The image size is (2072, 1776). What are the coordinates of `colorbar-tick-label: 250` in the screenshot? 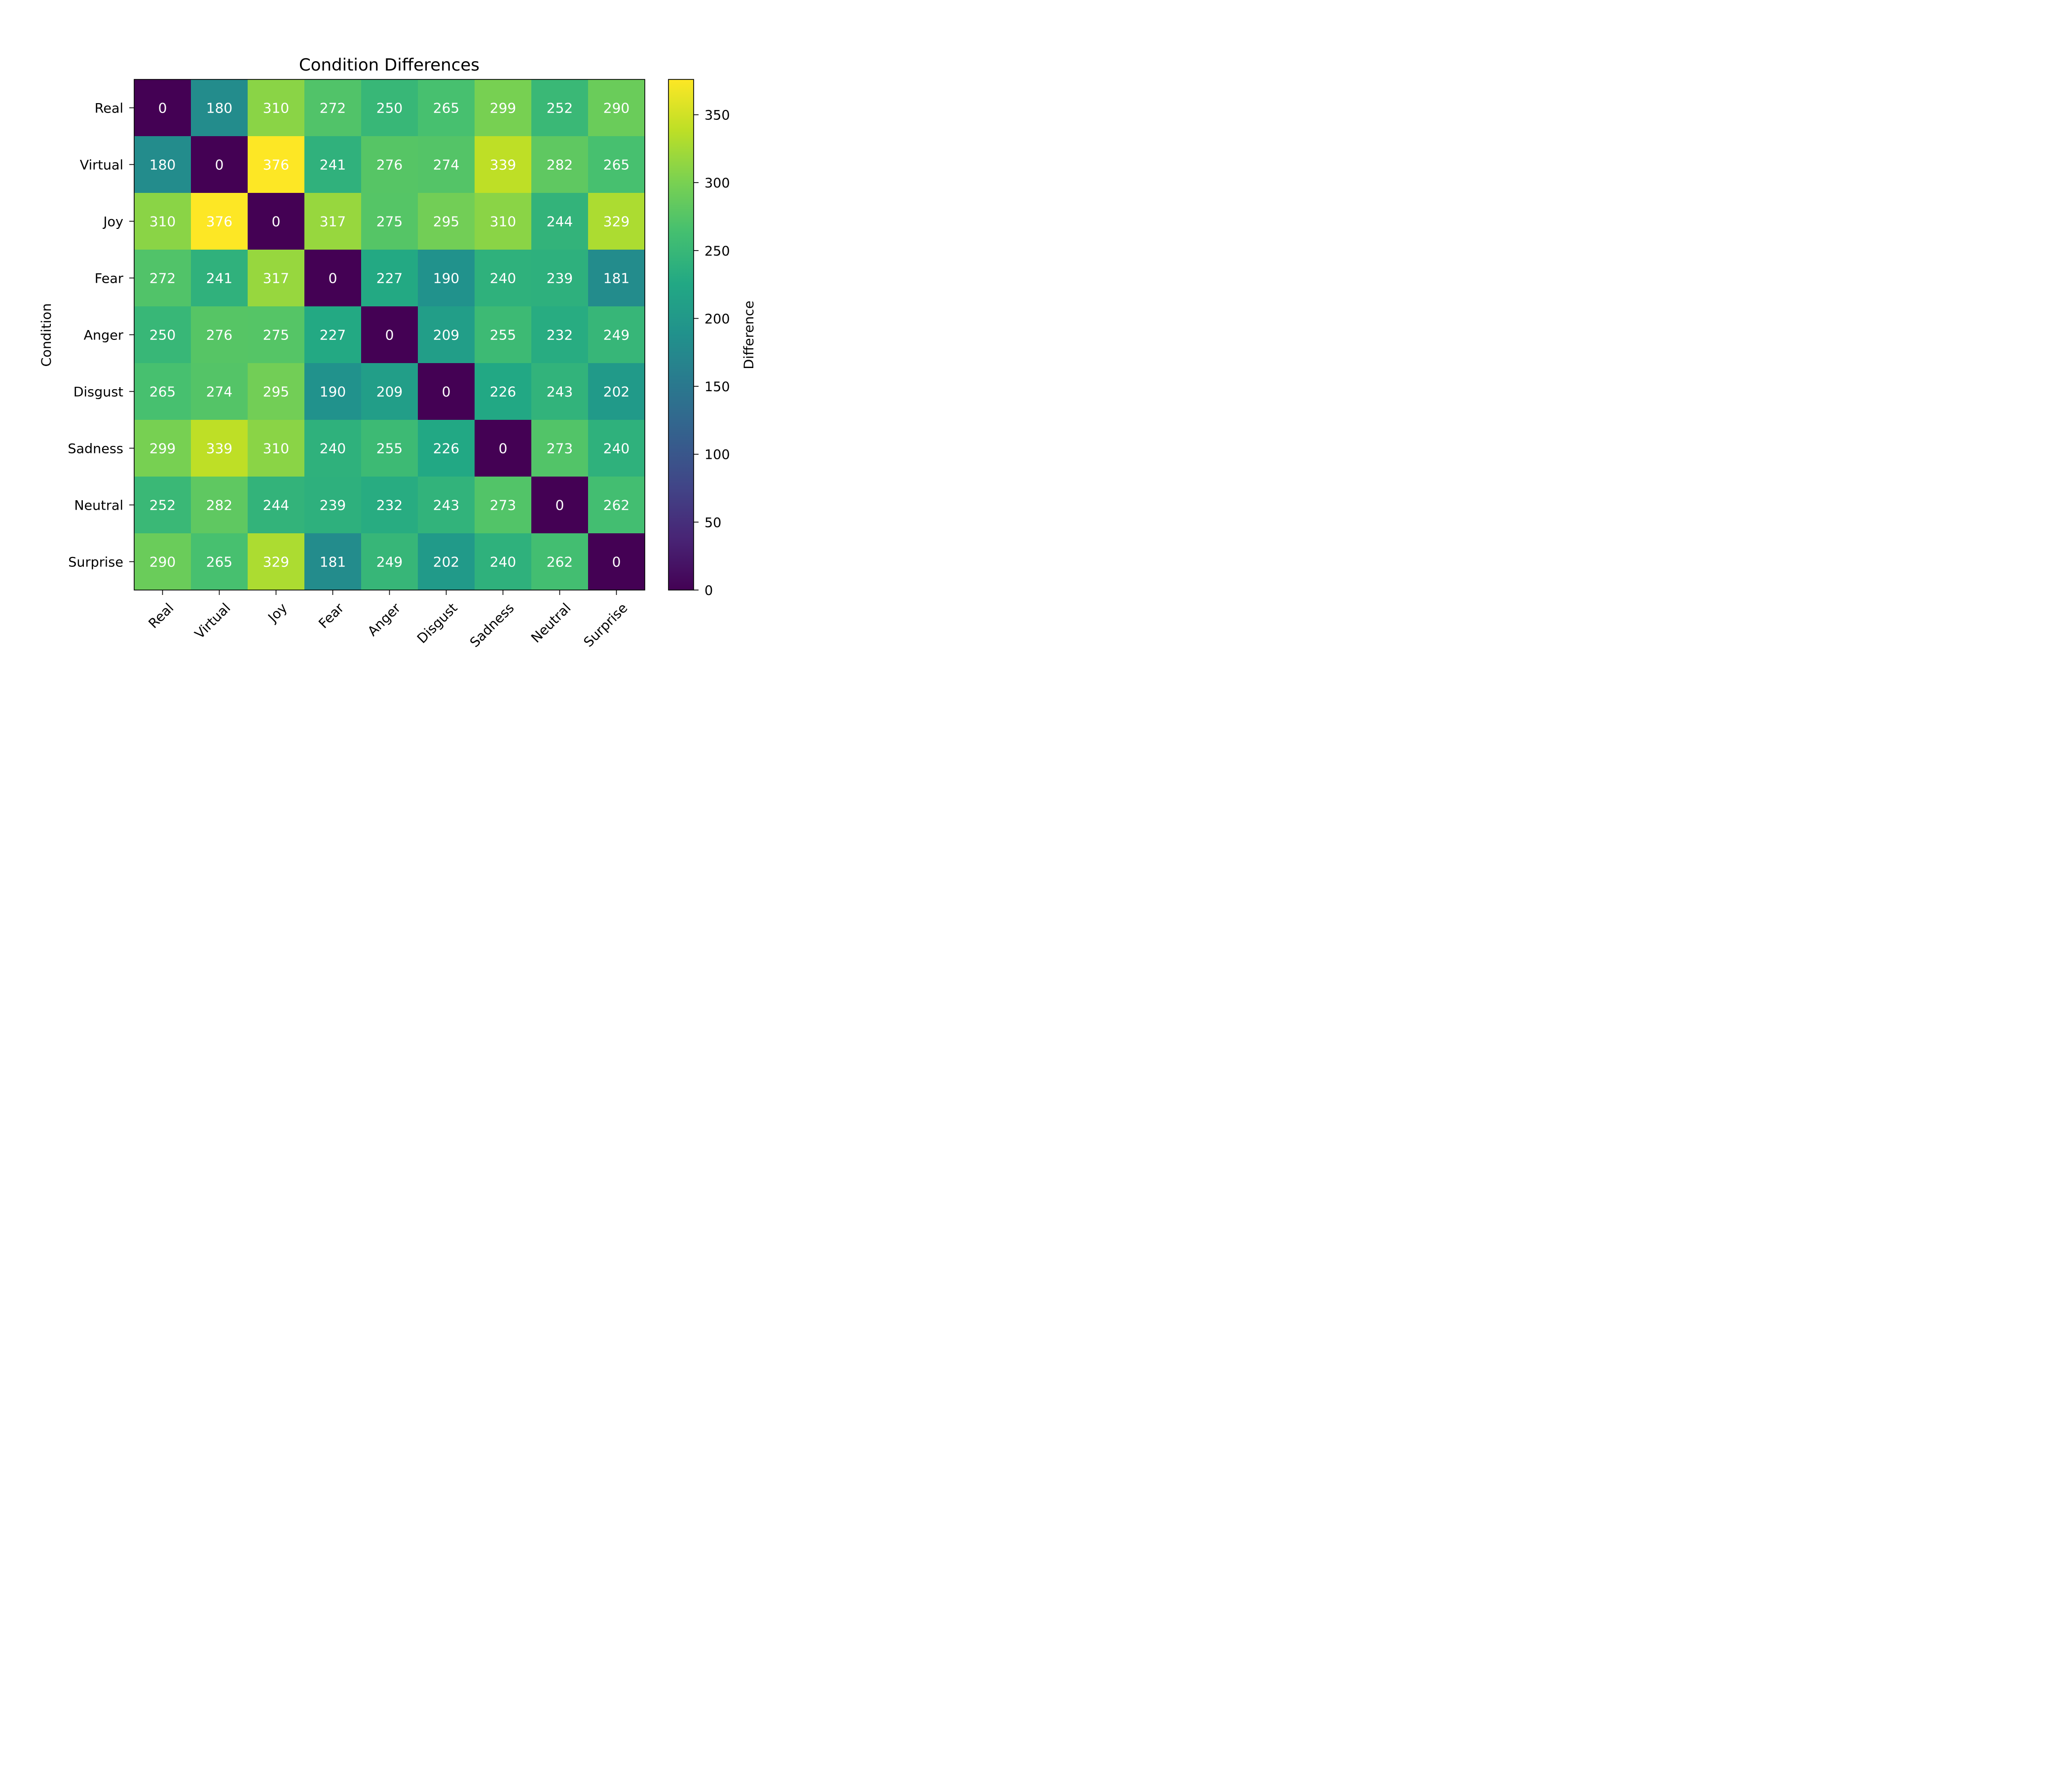 It's located at (717, 252).